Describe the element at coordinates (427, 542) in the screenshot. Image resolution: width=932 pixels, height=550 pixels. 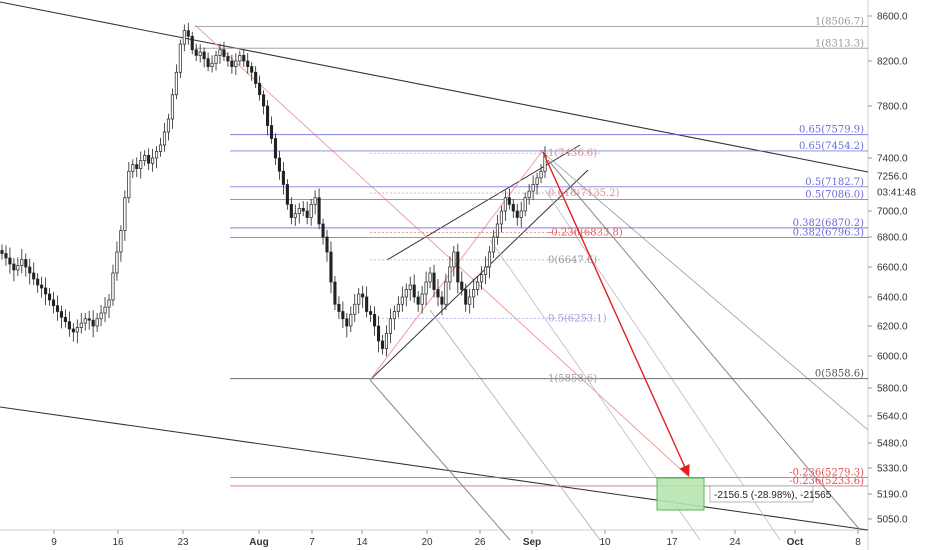
I see `x-tick-label: 20` at that location.